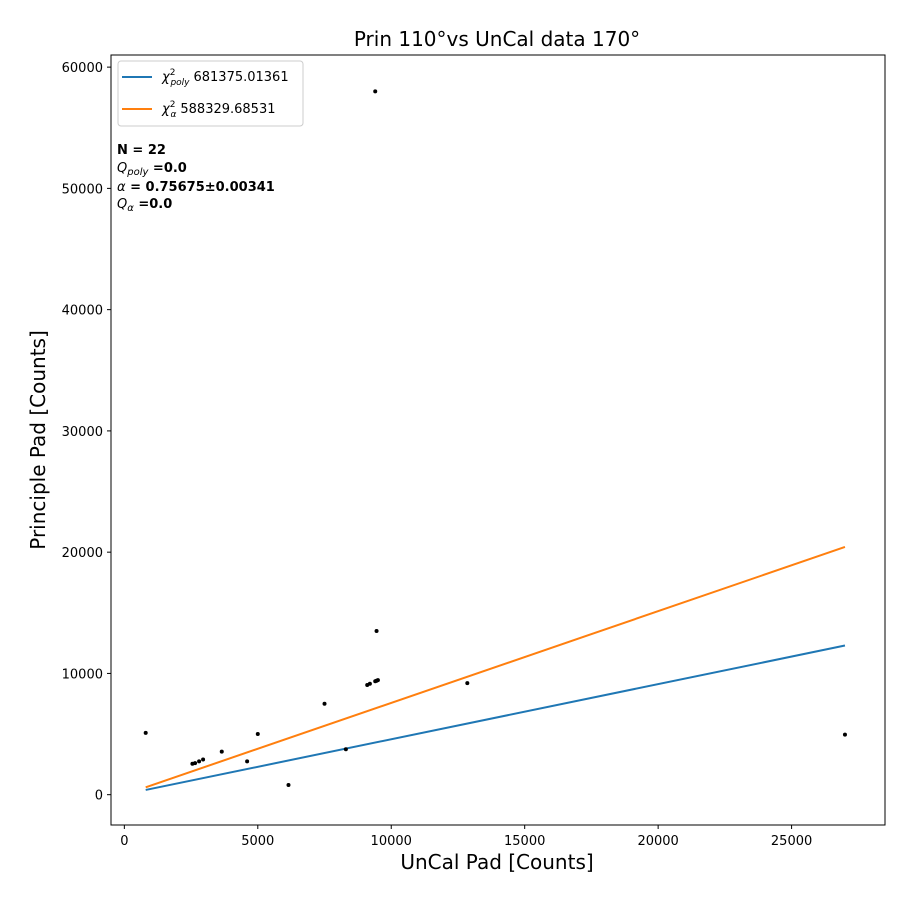  What do you see at coordinates (657, 841) in the screenshot?
I see `x-tick-label: 20000` at bounding box center [657, 841].